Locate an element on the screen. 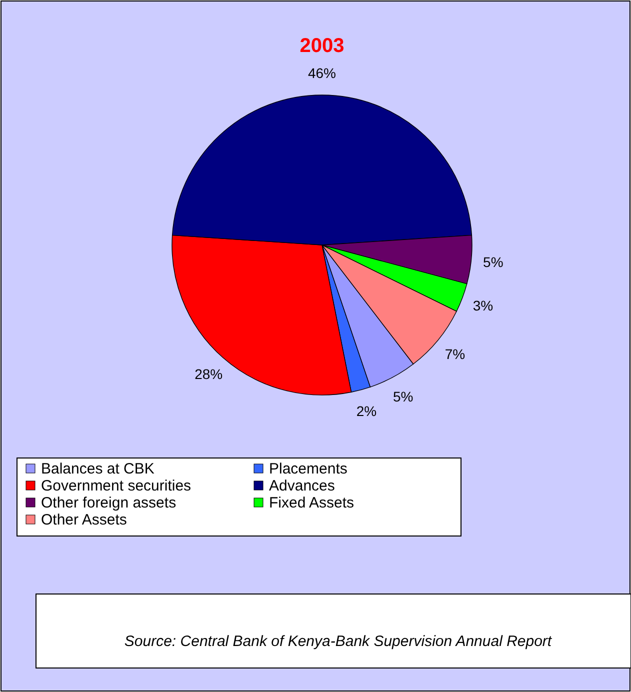 The height and width of the screenshot is (692, 631). data-label: 46% is located at coordinates (322, 72).